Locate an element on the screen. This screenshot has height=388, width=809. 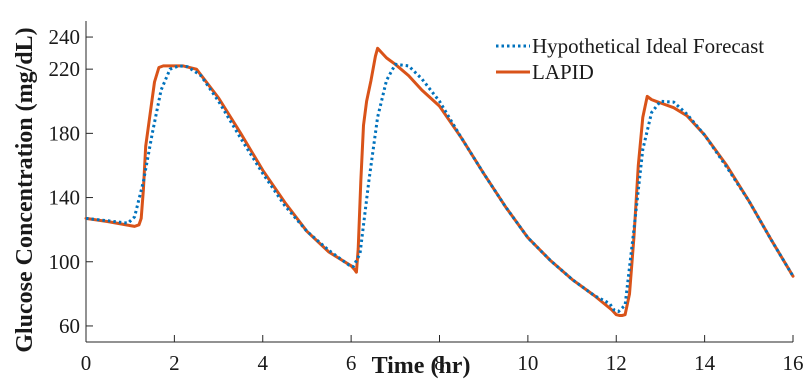
x-axis-title: Time (hr) is located at coordinates (421, 366).